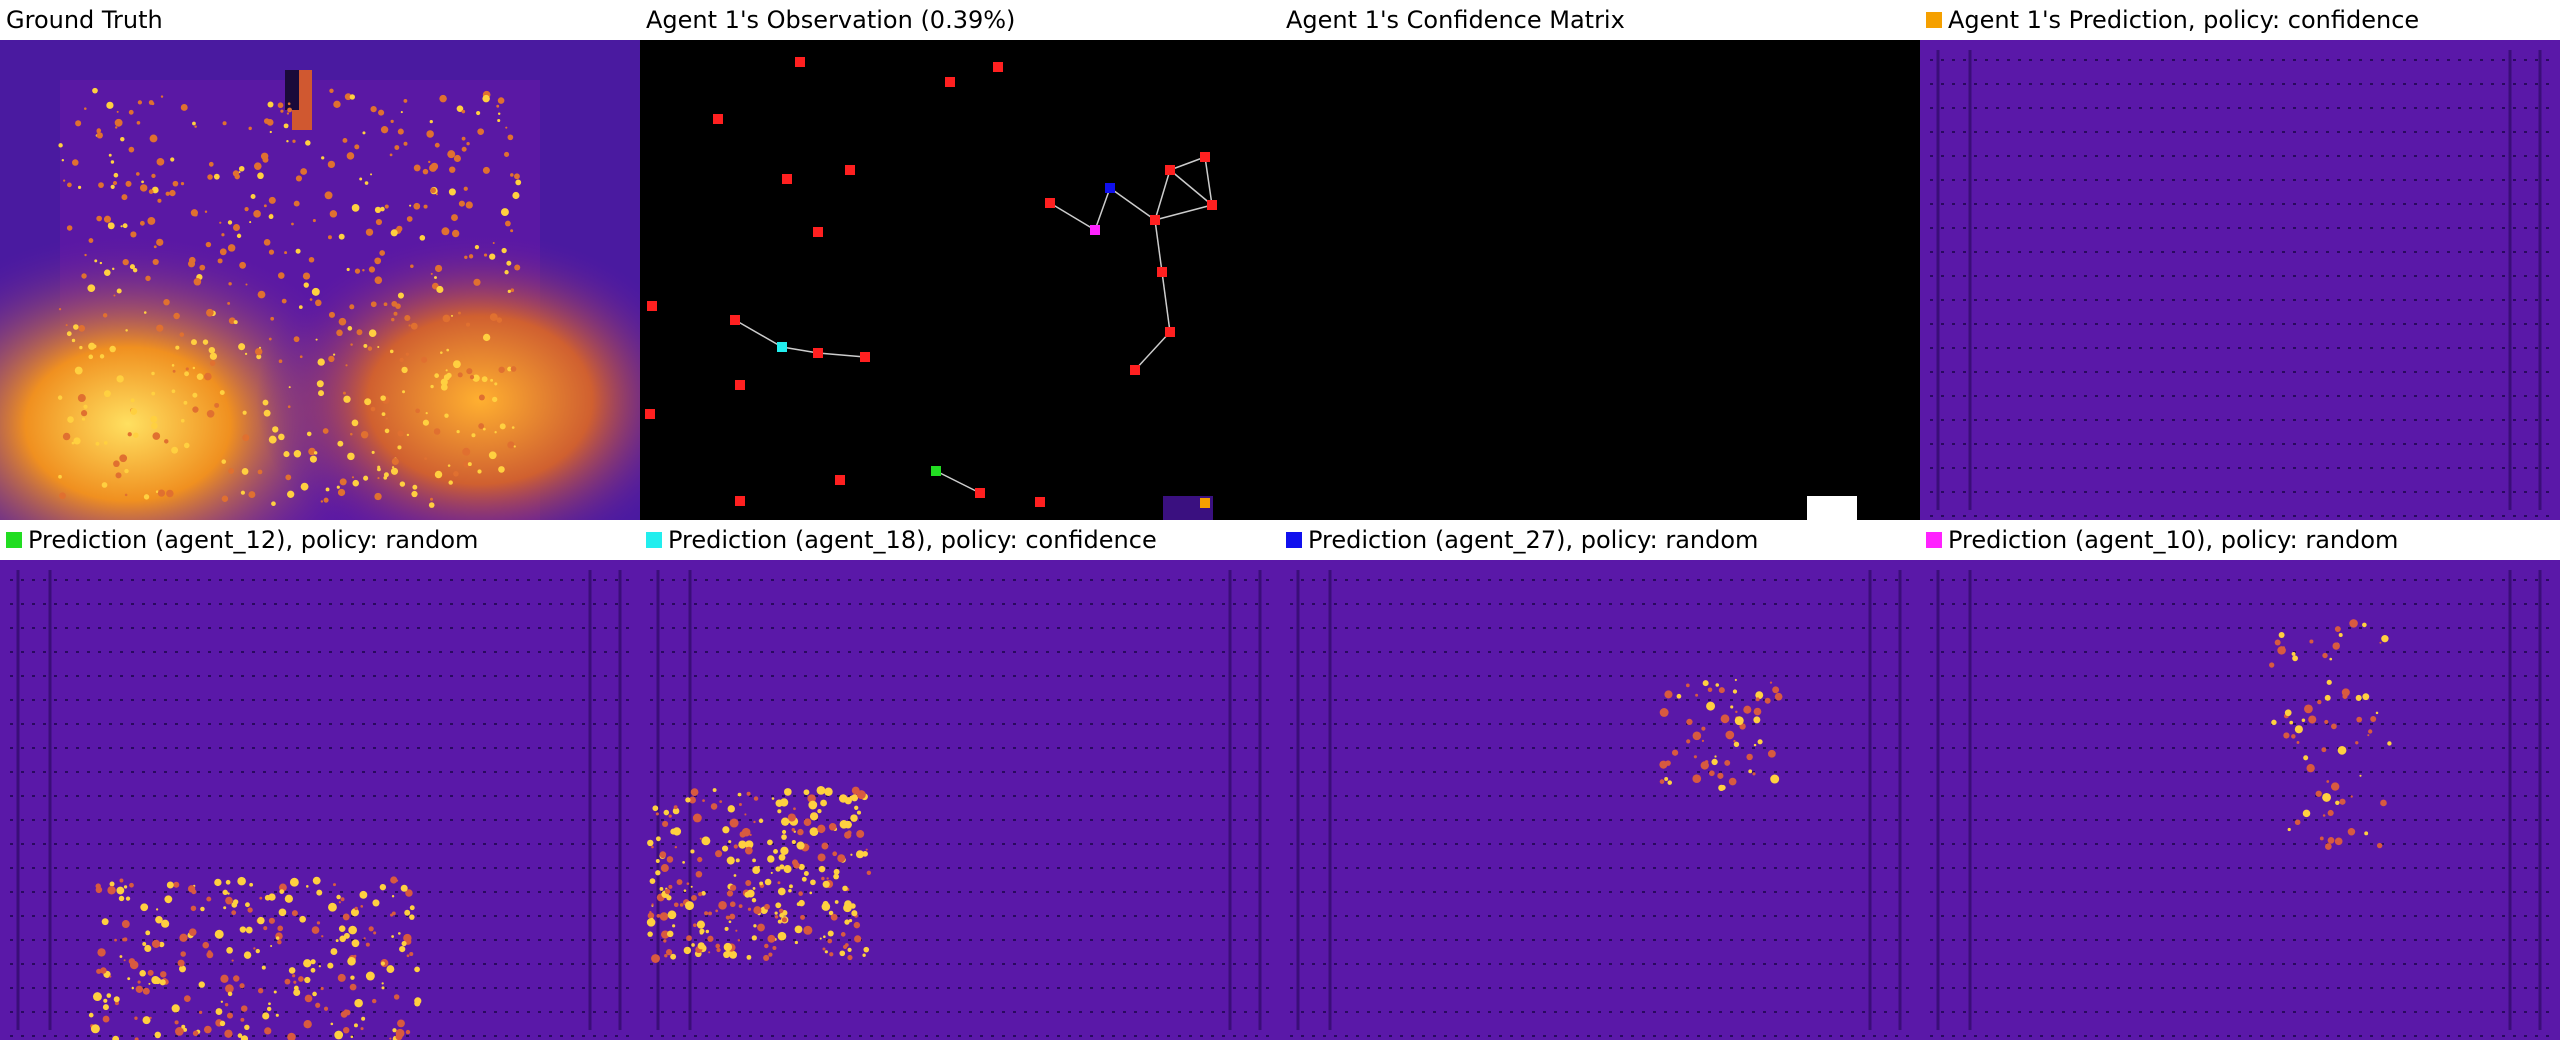  I want to click on panel-title-text: Agent 1's Observation (0.39%), so click(831, 20).